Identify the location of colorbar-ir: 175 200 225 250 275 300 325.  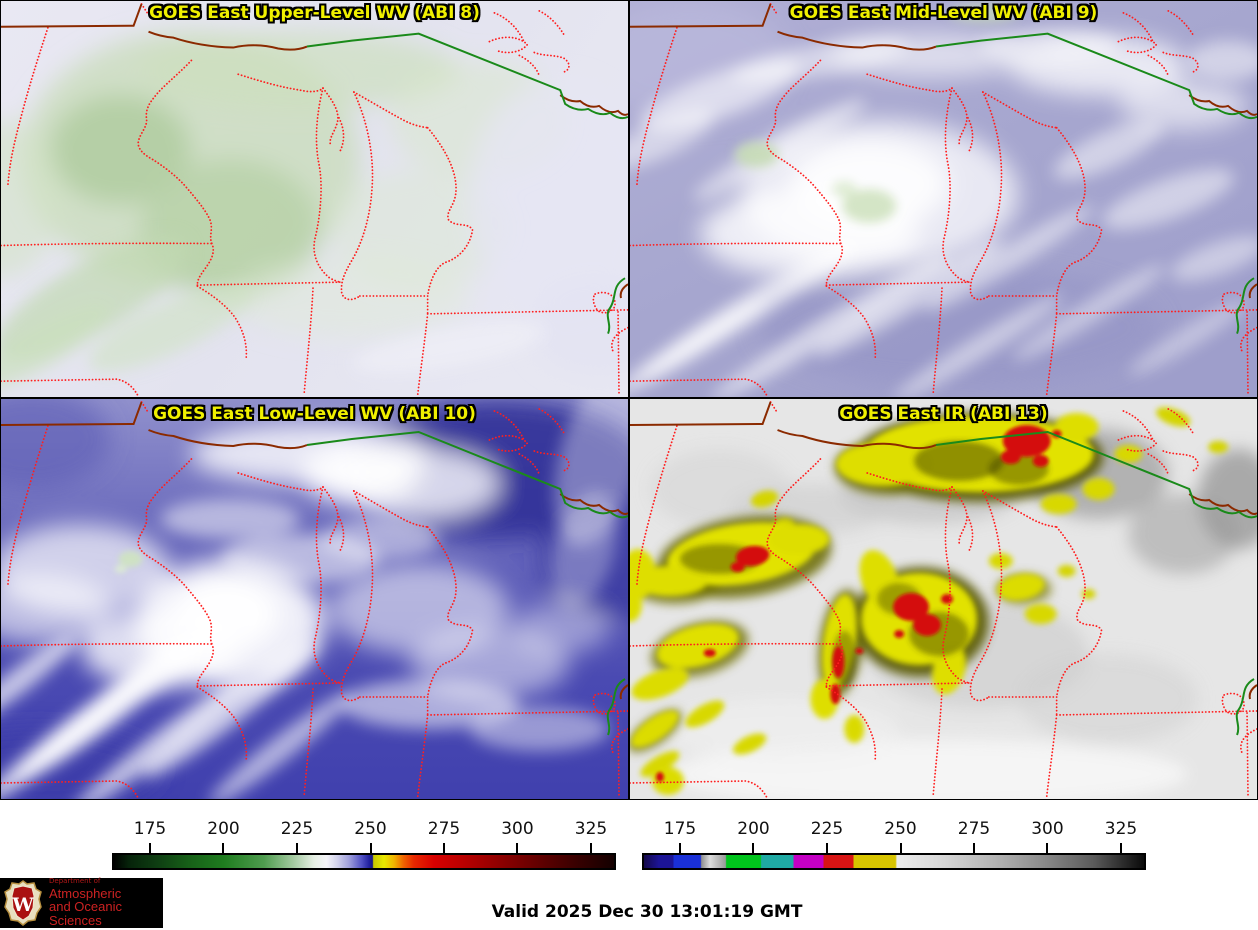
(894, 845).